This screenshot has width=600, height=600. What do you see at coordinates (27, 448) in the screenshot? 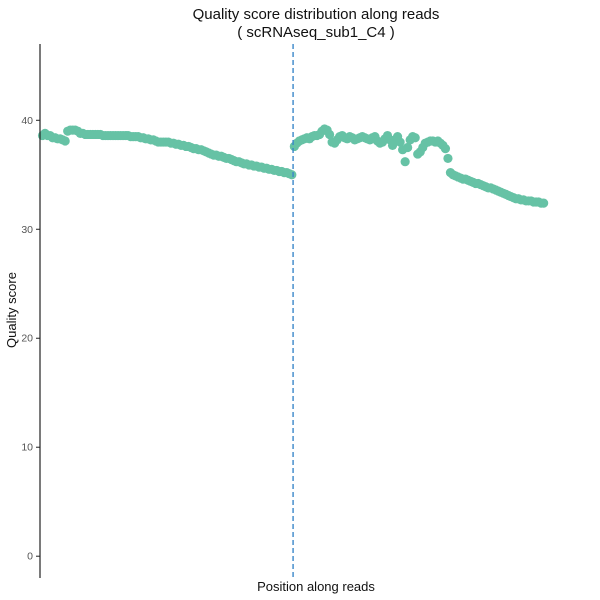
I see `y-tick-label: 10` at bounding box center [27, 448].